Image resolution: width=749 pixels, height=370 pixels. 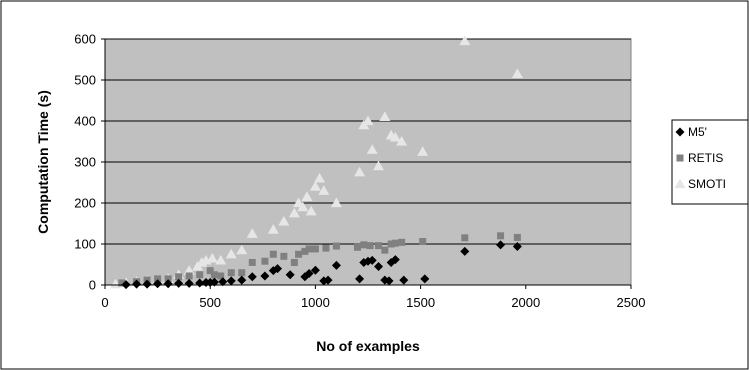 I want to click on y-axis-title: Computation Time (s), so click(x=43, y=162).